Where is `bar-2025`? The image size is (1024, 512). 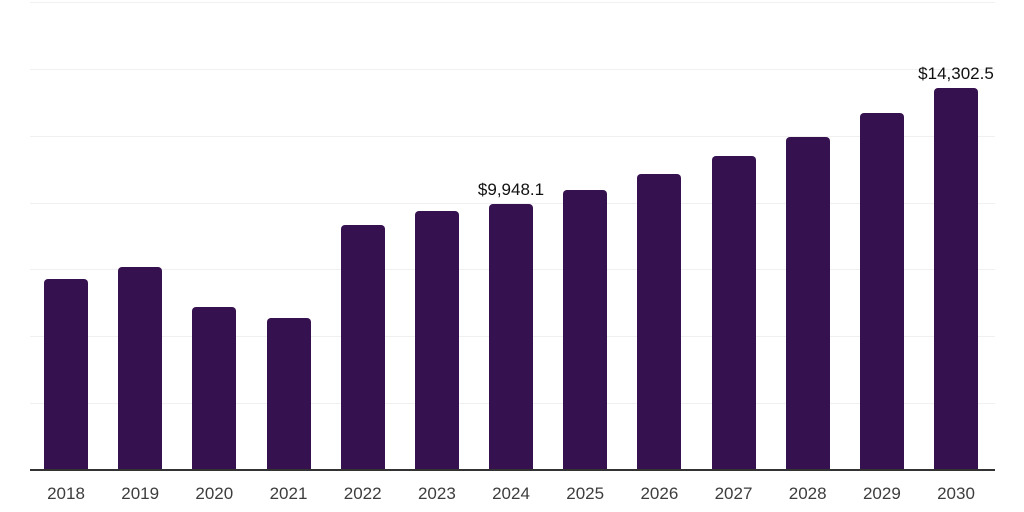 bar-2025 is located at coordinates (585, 329).